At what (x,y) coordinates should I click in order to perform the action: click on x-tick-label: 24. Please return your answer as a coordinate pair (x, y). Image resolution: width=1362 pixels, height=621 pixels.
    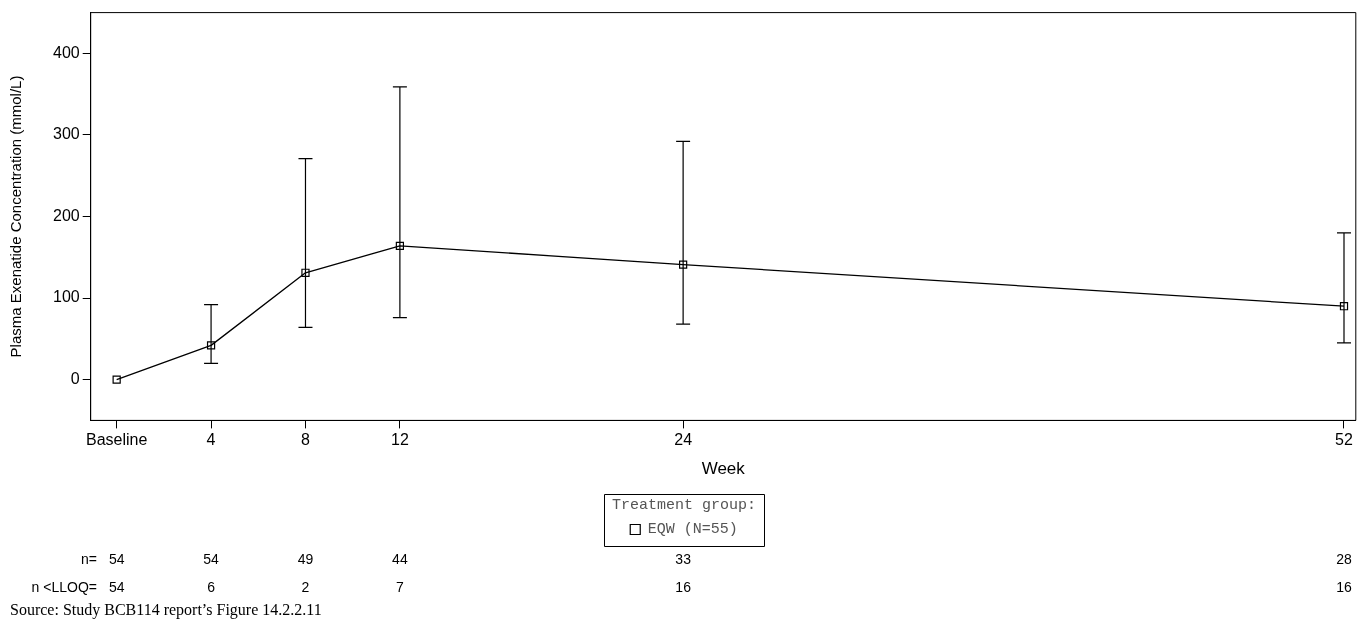
    Looking at the image, I should click on (683, 440).